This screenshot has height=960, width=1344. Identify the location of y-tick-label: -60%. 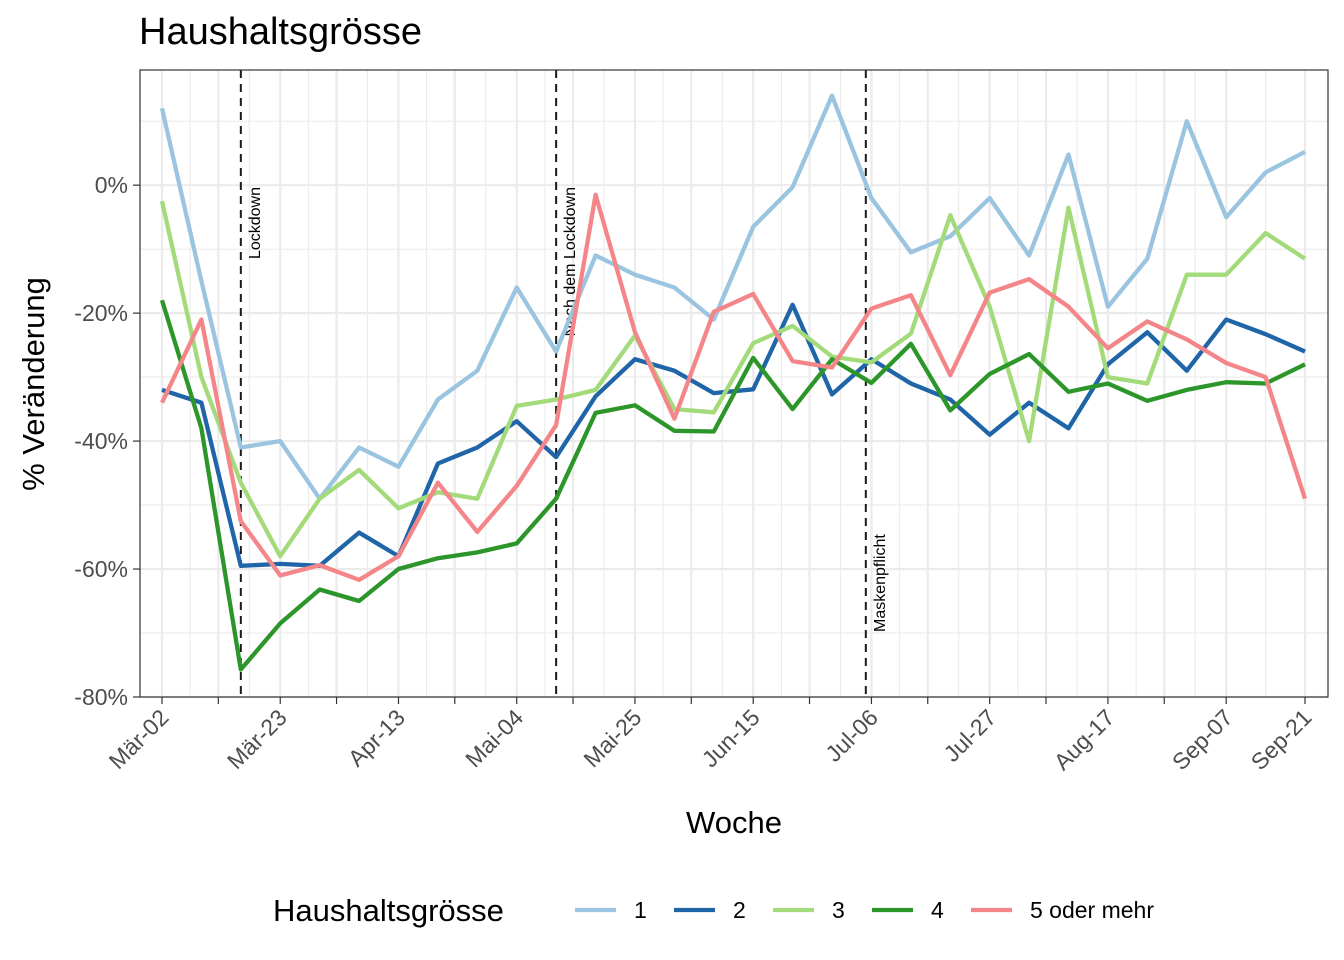
(101, 569).